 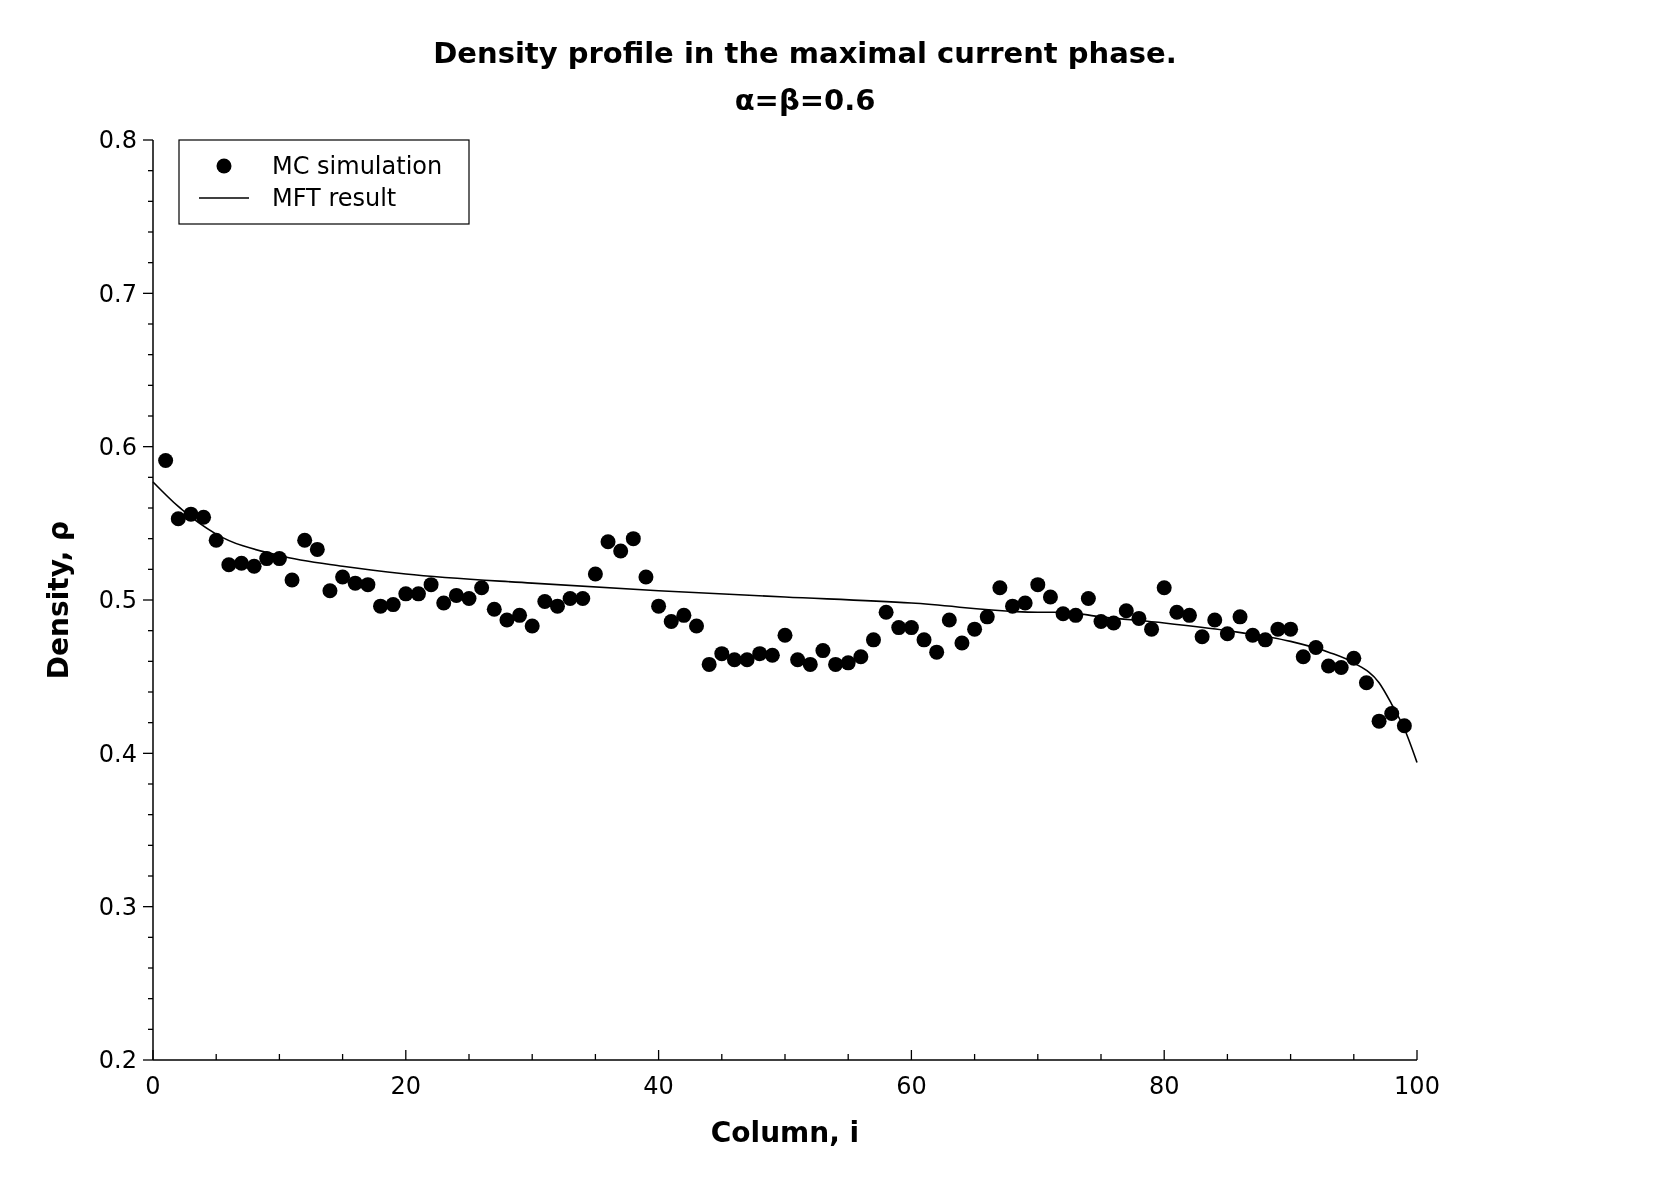 I want to click on x-tick-label: 60, so click(x=911, y=1086).